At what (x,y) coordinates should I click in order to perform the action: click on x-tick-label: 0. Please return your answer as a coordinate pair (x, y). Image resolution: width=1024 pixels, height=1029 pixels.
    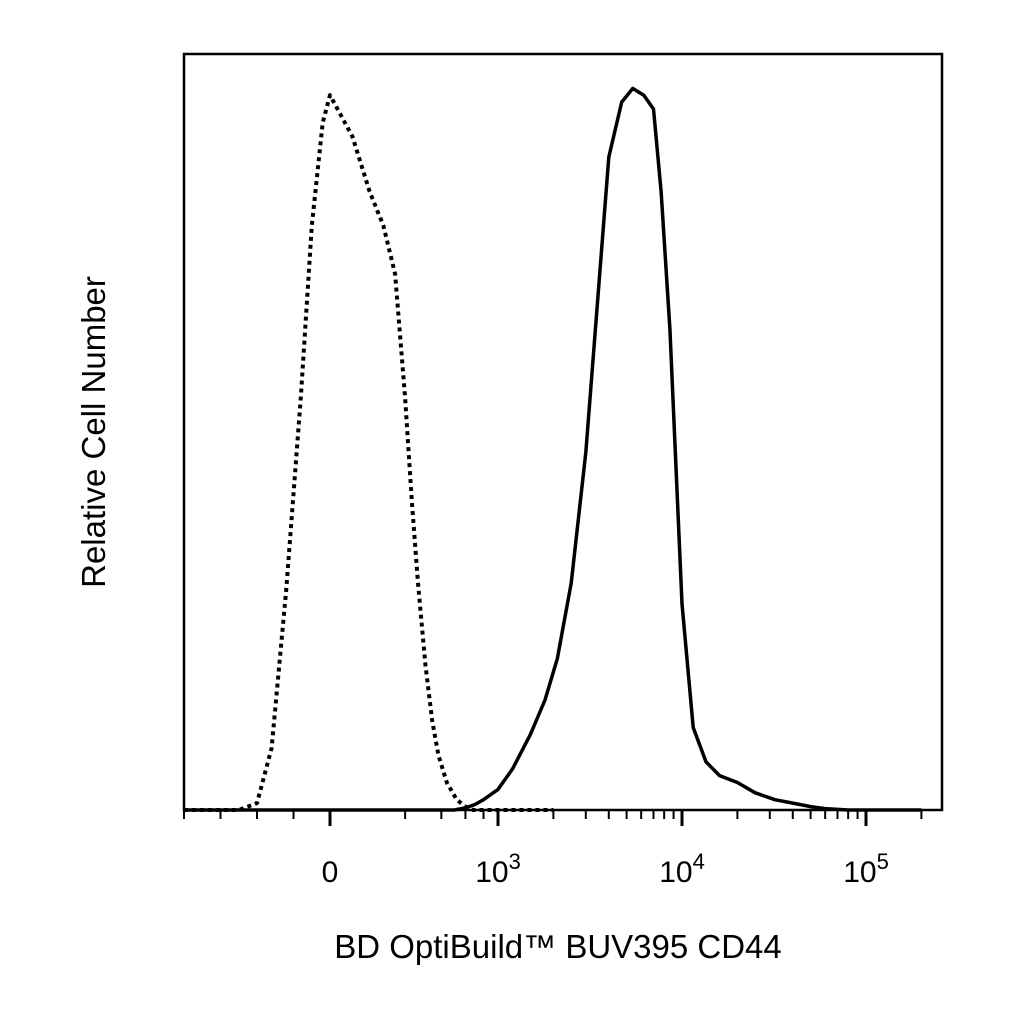
    Looking at the image, I should click on (330, 872).